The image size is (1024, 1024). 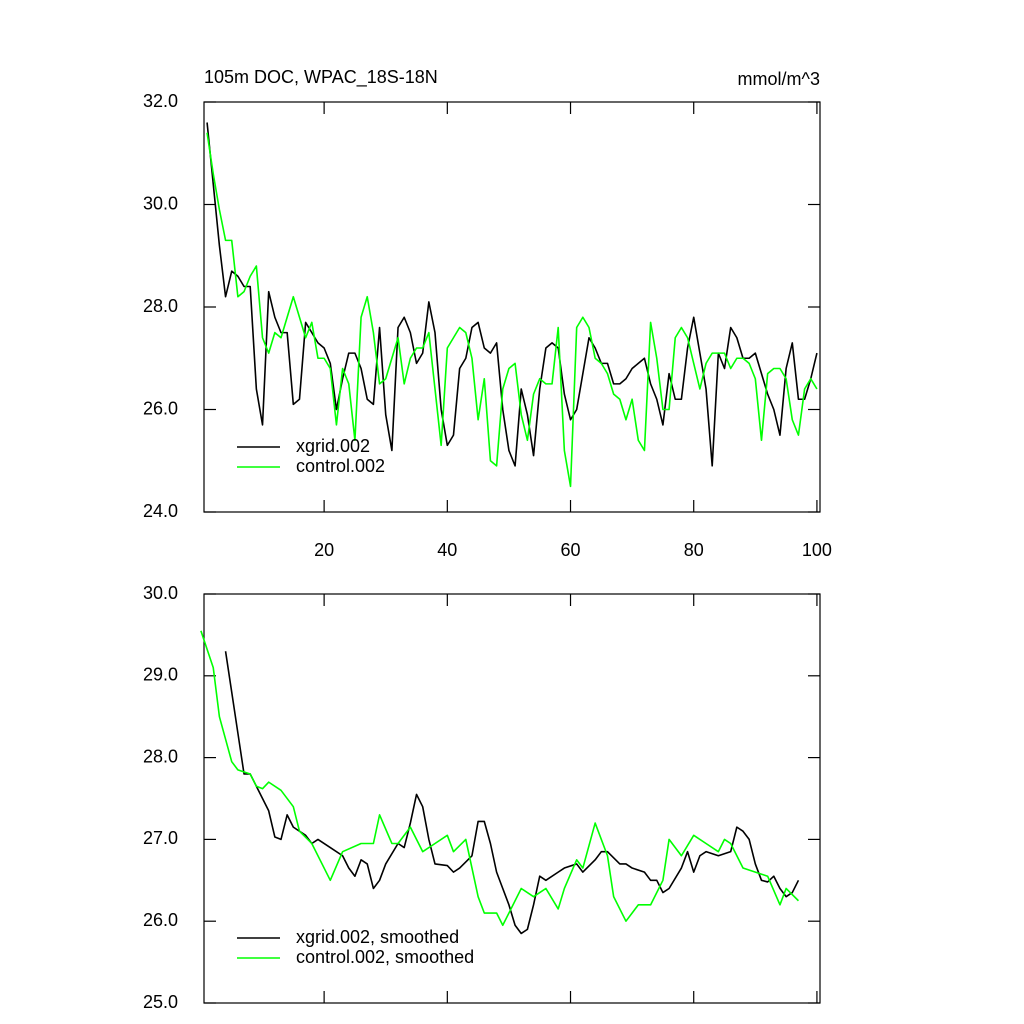 What do you see at coordinates (571, 550) in the screenshot?
I see `x-tick-label: 60` at bounding box center [571, 550].